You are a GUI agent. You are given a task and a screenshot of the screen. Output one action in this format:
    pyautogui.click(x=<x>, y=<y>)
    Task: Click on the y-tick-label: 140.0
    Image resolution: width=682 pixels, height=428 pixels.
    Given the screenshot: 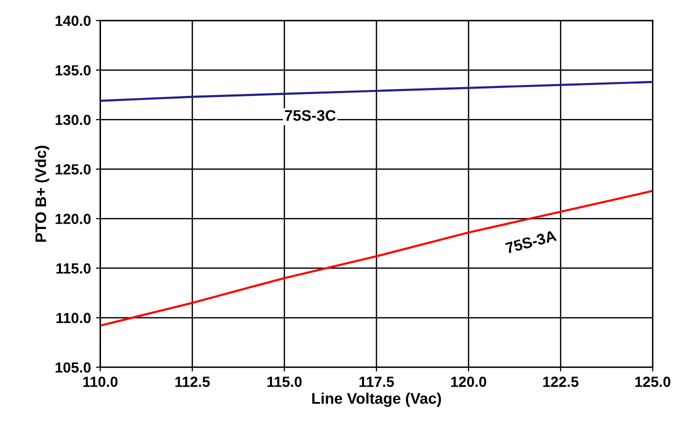 What is the action you would take?
    pyautogui.click(x=73, y=21)
    